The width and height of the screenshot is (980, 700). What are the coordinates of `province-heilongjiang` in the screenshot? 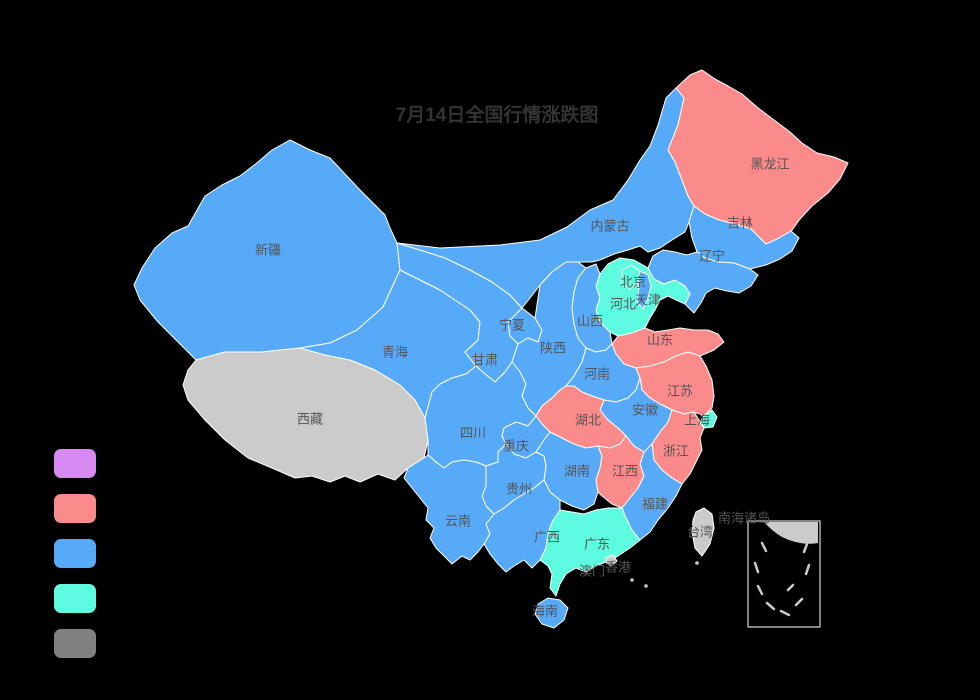 It's located at (758, 157).